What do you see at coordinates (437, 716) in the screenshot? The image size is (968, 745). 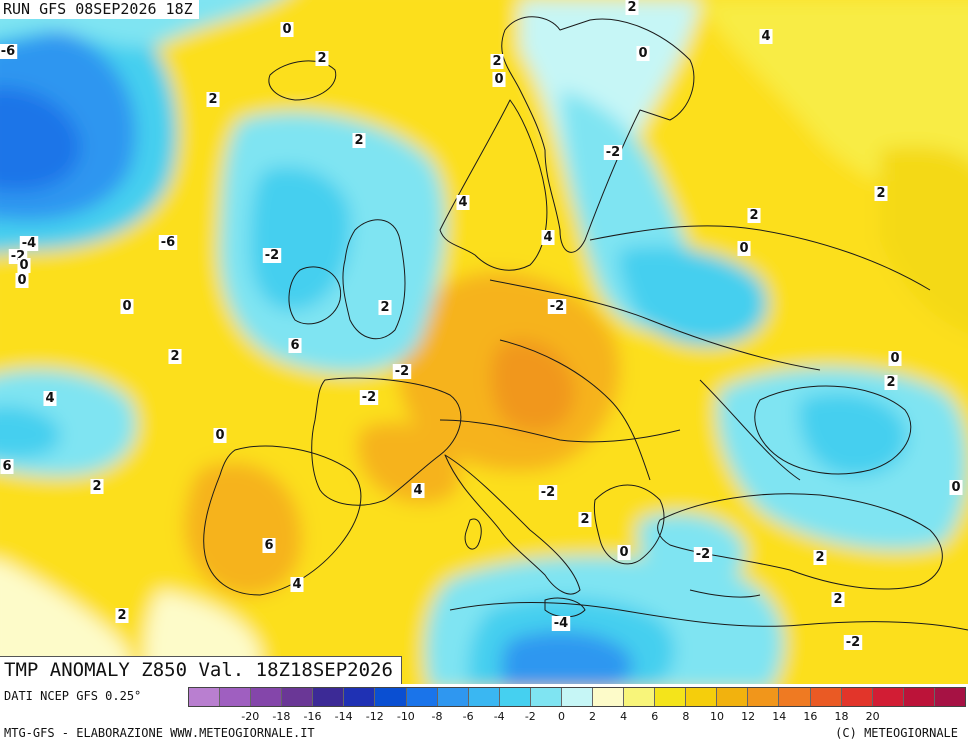 I see `legend-tick: -8` at bounding box center [437, 716].